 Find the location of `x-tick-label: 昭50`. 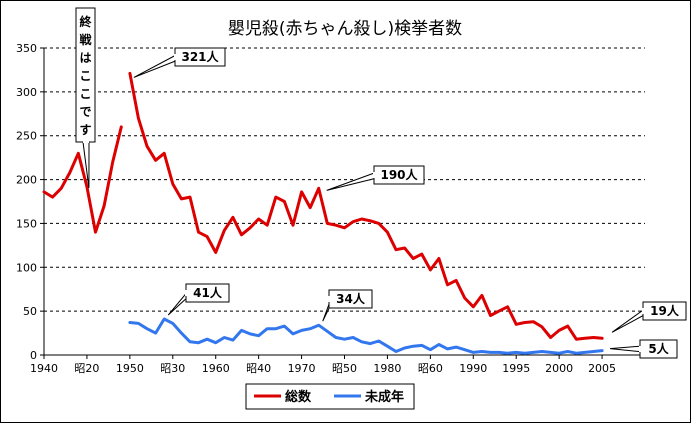

x-tick-label: 昭50 is located at coordinates (344, 368).